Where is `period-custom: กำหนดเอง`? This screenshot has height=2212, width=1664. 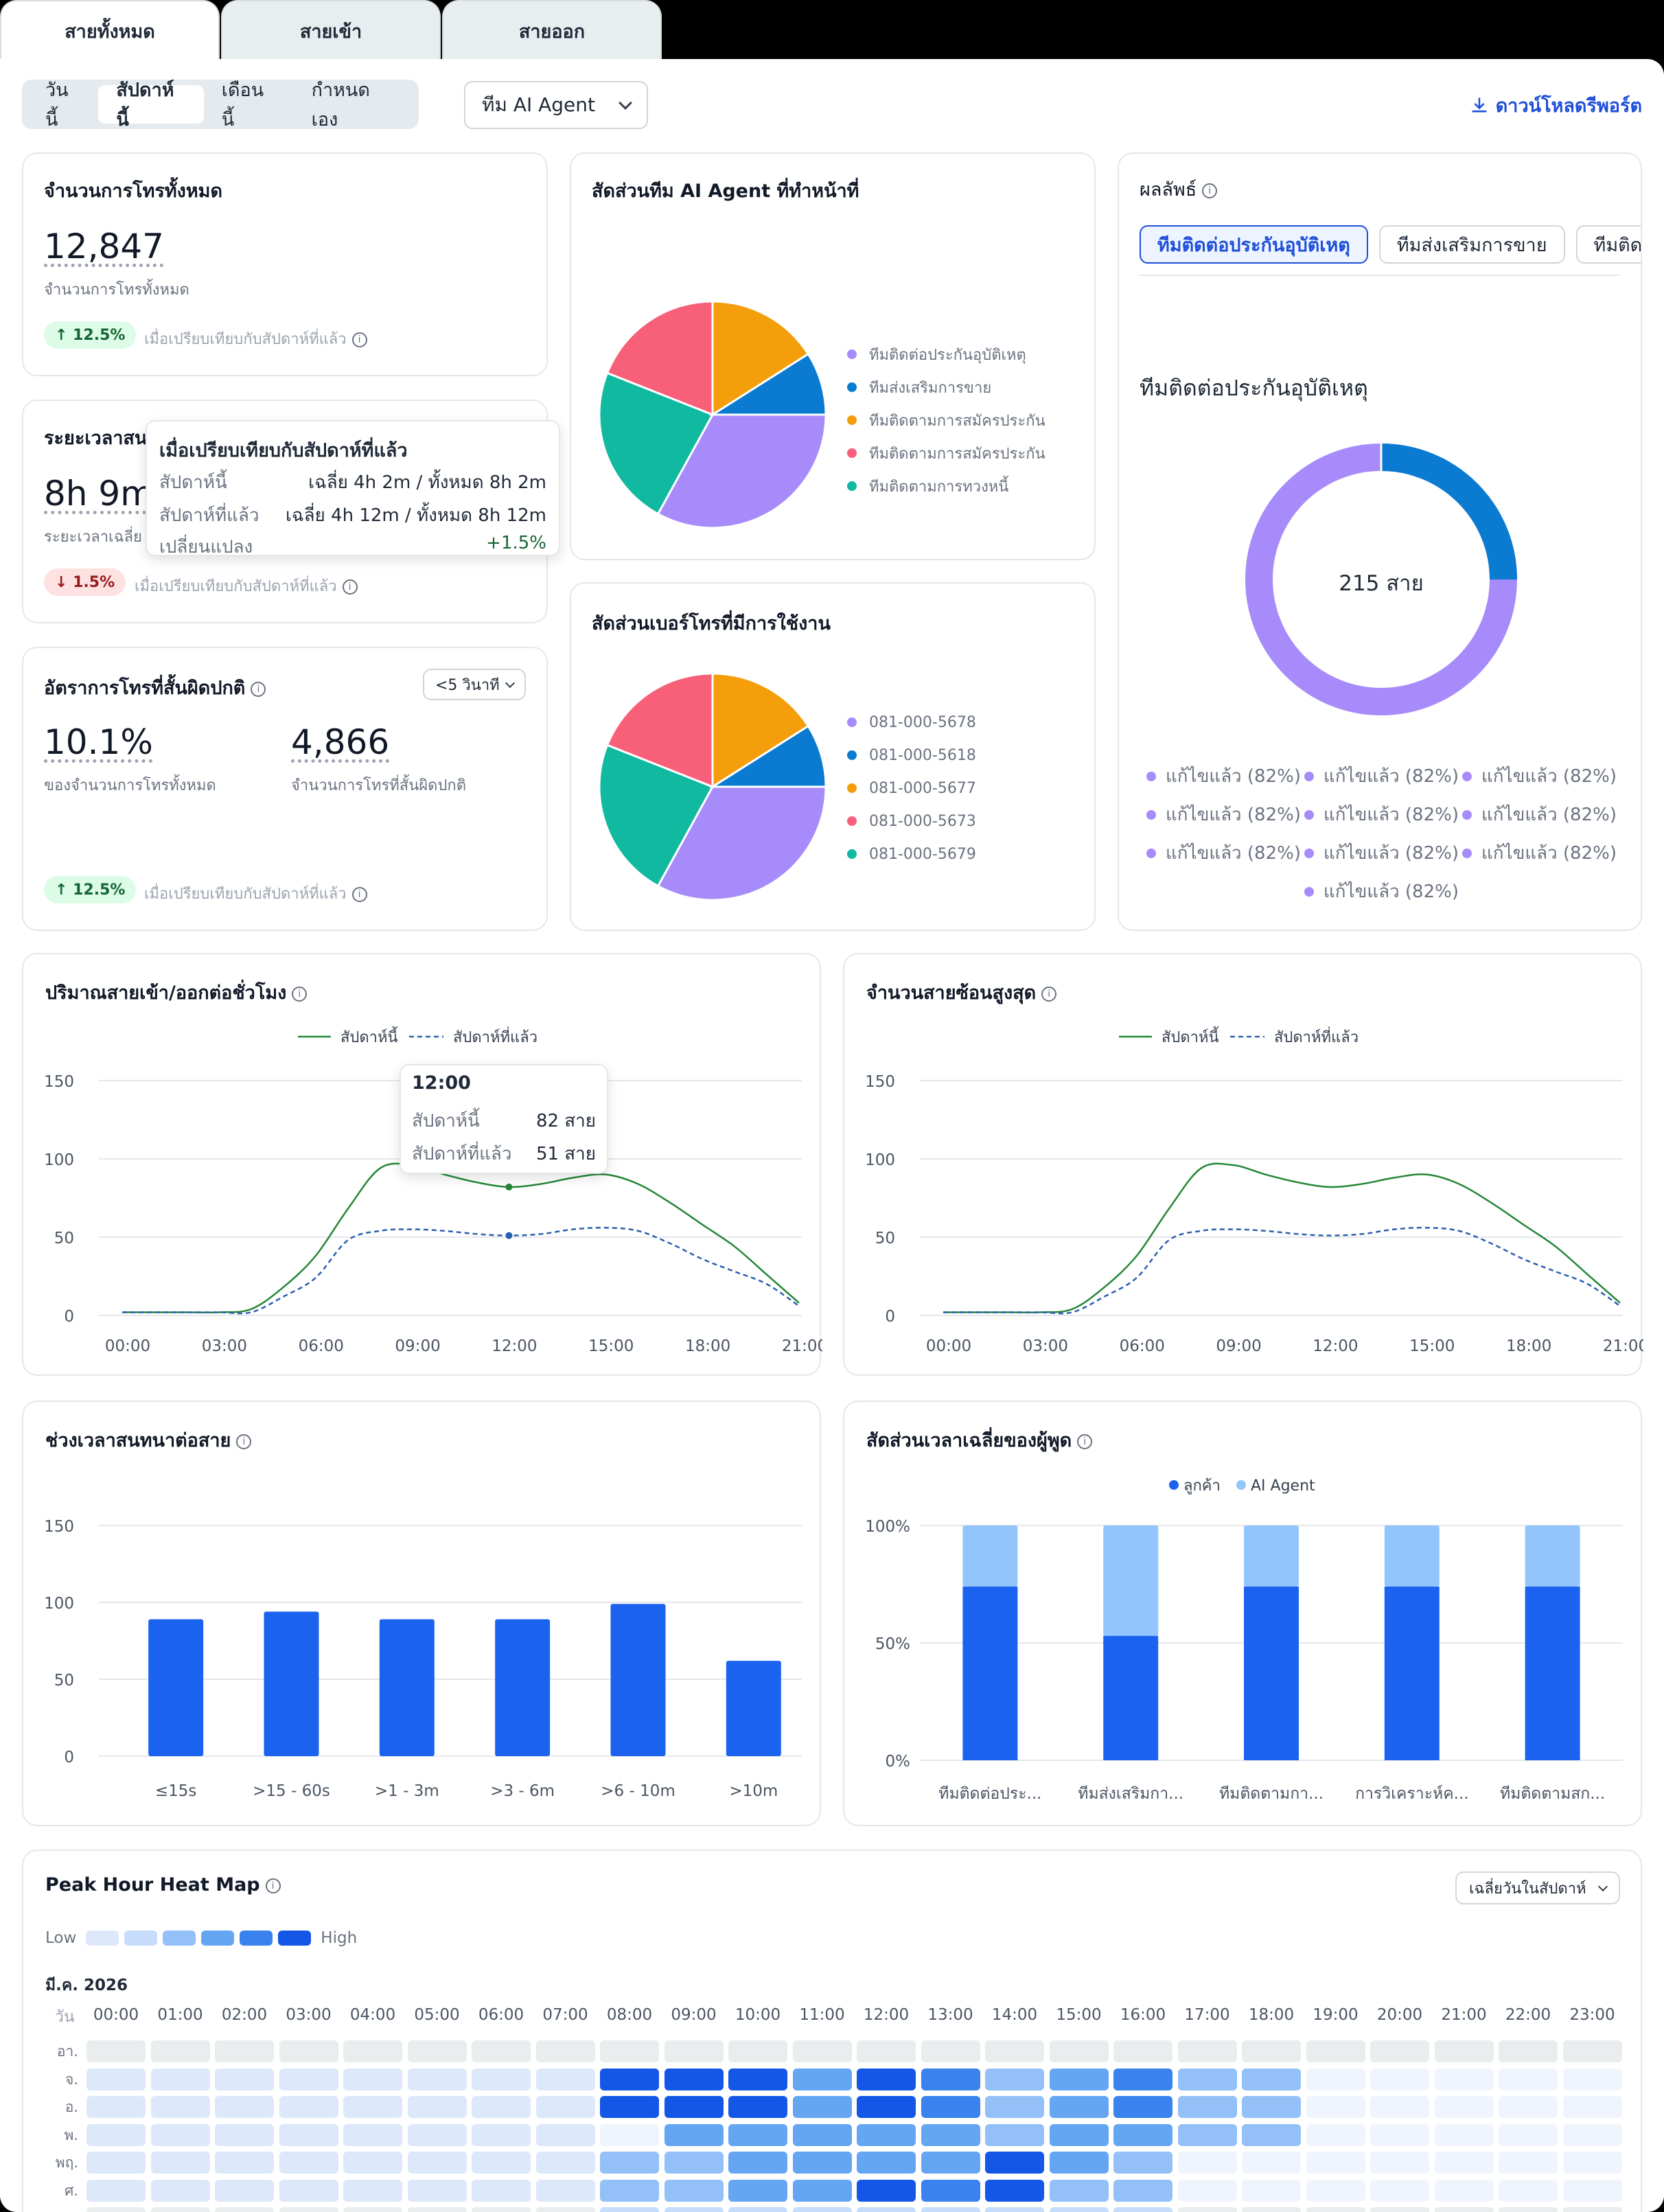
period-custom: กำหนดเอง is located at coordinates (340, 105).